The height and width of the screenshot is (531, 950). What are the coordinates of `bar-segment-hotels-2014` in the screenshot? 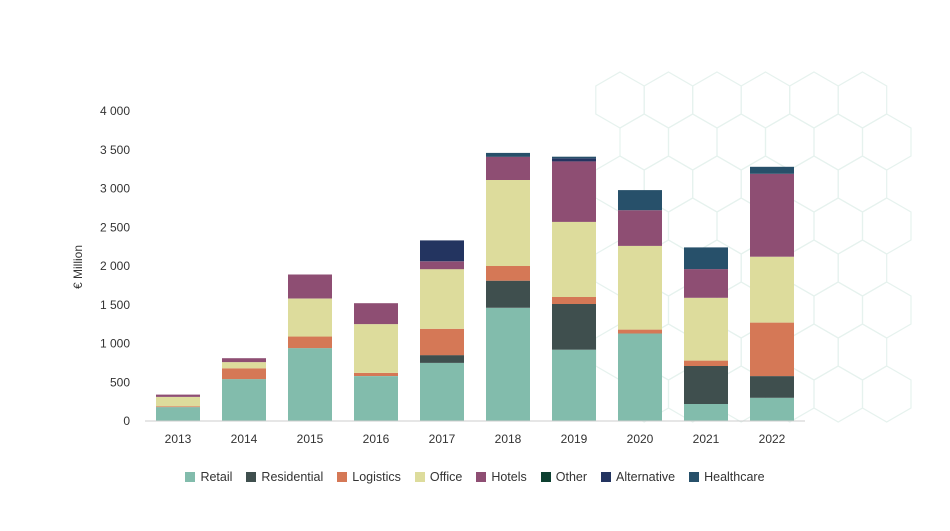 It's located at (244, 360).